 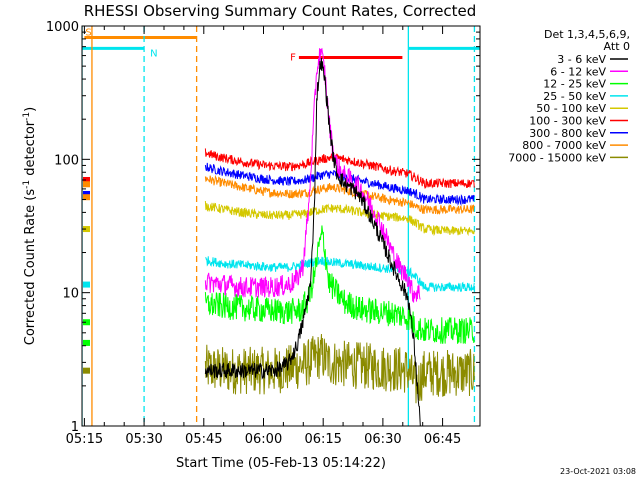 What do you see at coordinates (567, 121) in the screenshot?
I see `legend-entry-label: 100 - 300 keV` at bounding box center [567, 121].